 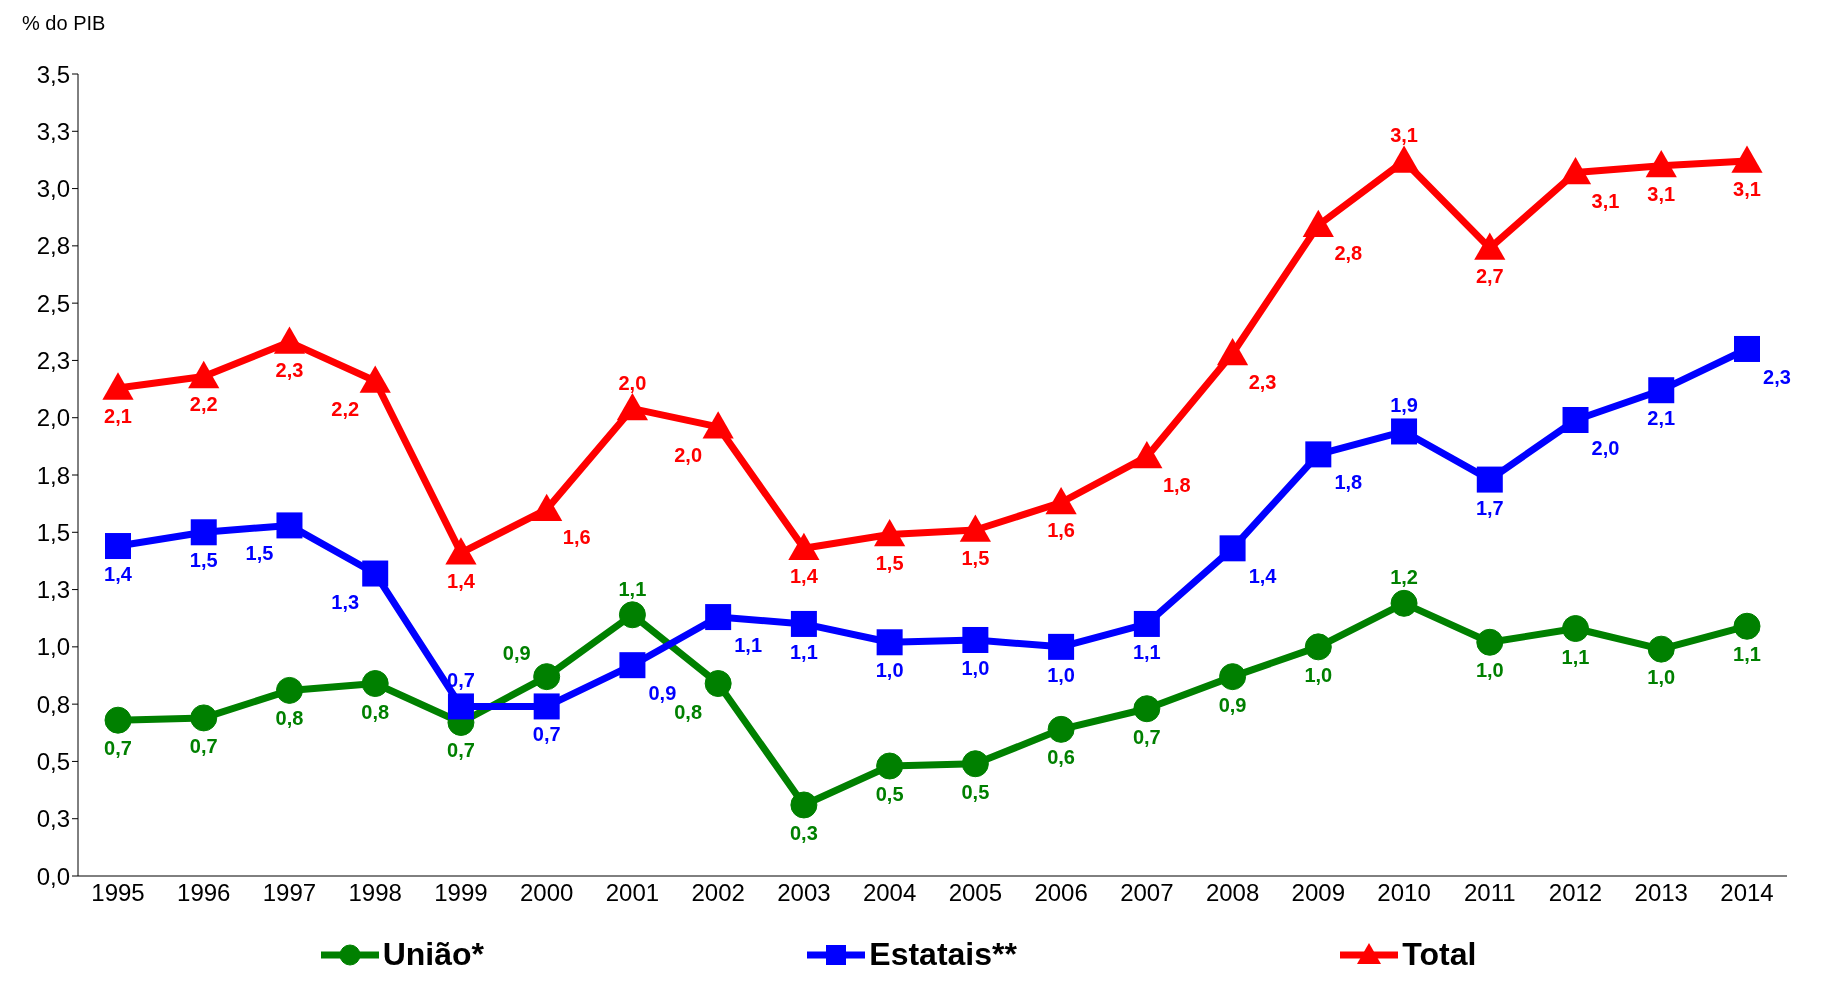 I want to click on x-tick-label: 2000, so click(x=546, y=893).